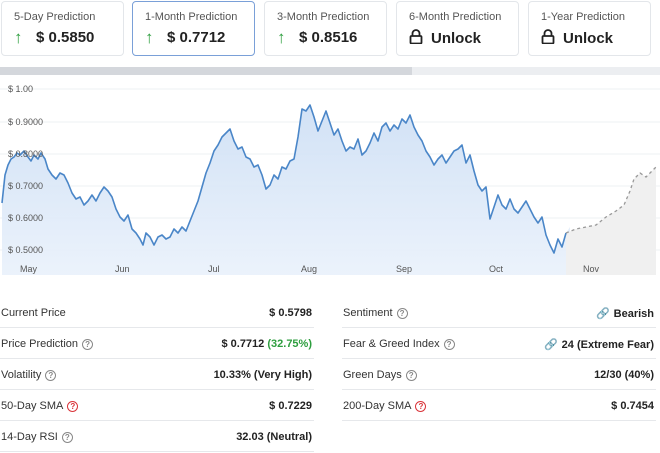 This screenshot has height=453, width=660. Describe the element at coordinates (25, 218) in the screenshot. I see `y-tick-label: $ 0.6000` at that location.